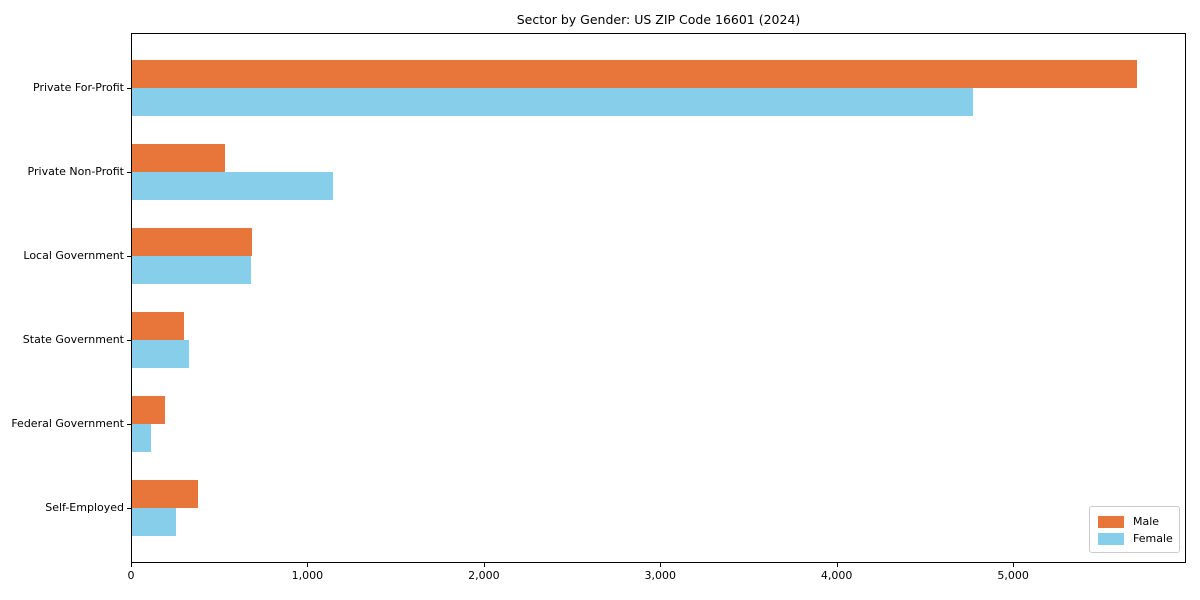 This screenshot has width=1200, height=600. I want to click on x-tick-label: 1,000, so click(307, 575).